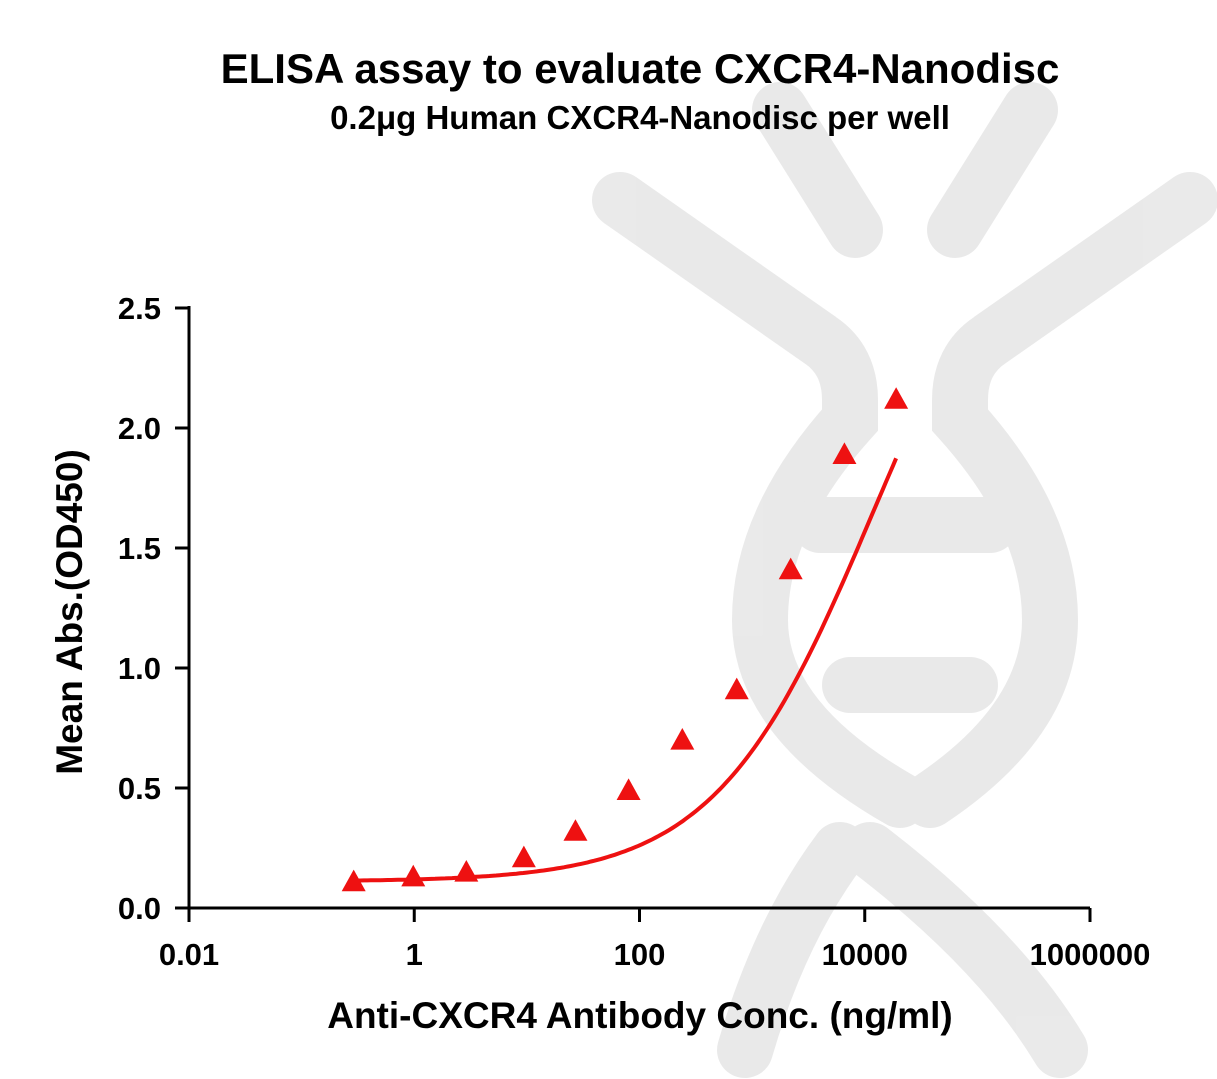 Image resolution: width=1217 pixels, height=1079 pixels. What do you see at coordinates (414, 954) in the screenshot?
I see `x-tick-label: 1` at bounding box center [414, 954].